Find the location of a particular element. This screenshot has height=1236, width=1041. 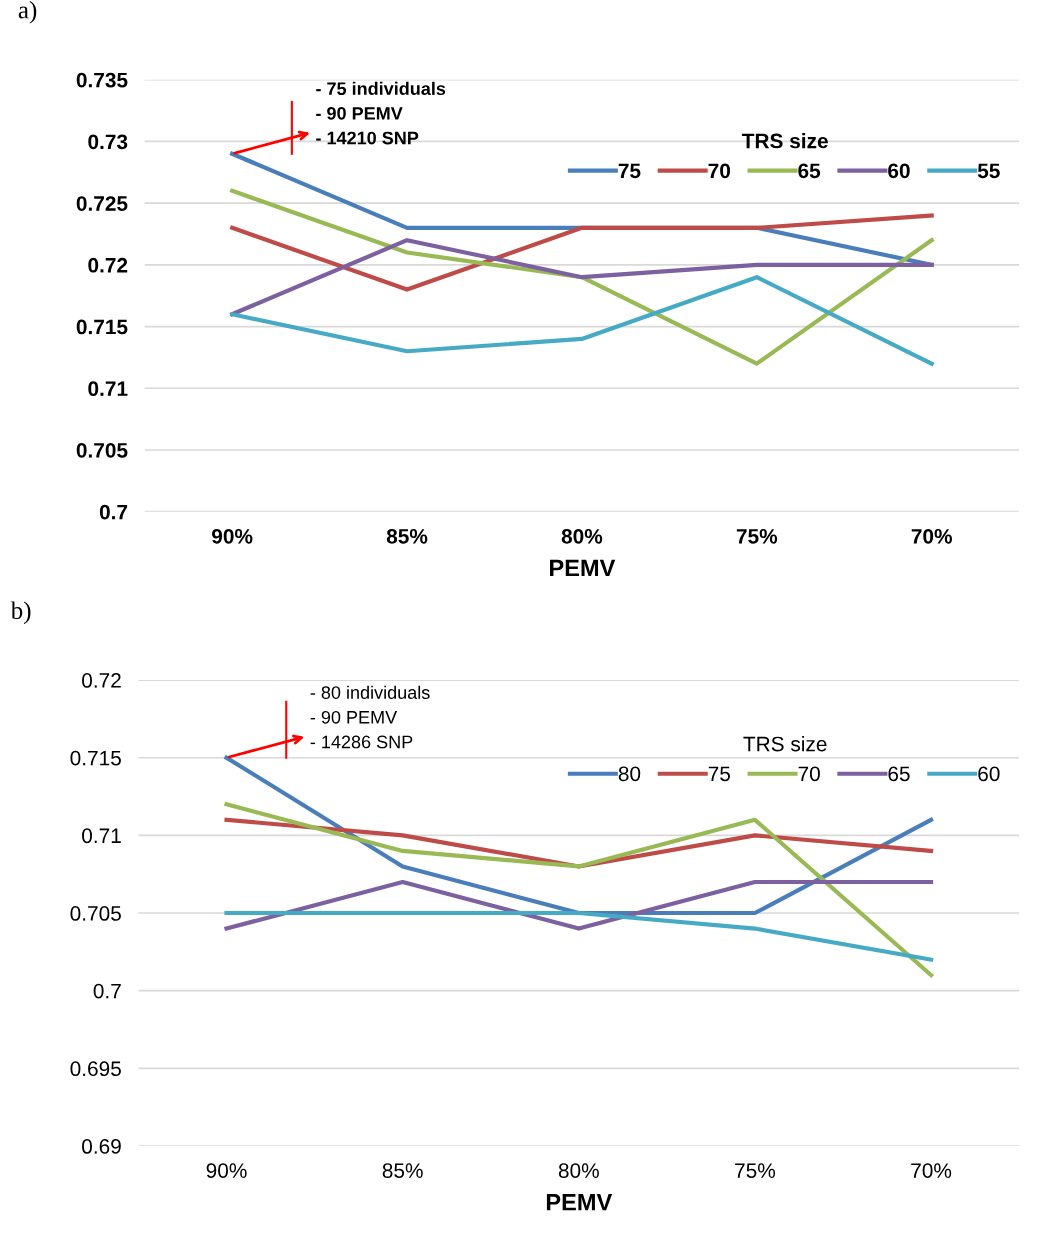

legend-label: 55 is located at coordinates (988, 171).